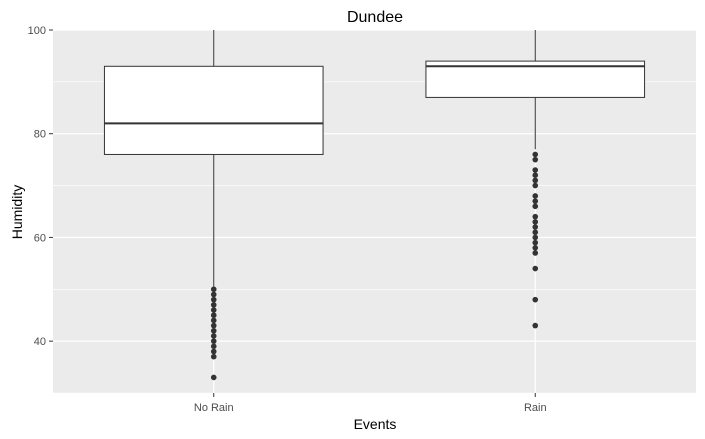 This screenshot has height=439, width=705. I want to click on y-axis-label: Humidity, so click(17, 212).